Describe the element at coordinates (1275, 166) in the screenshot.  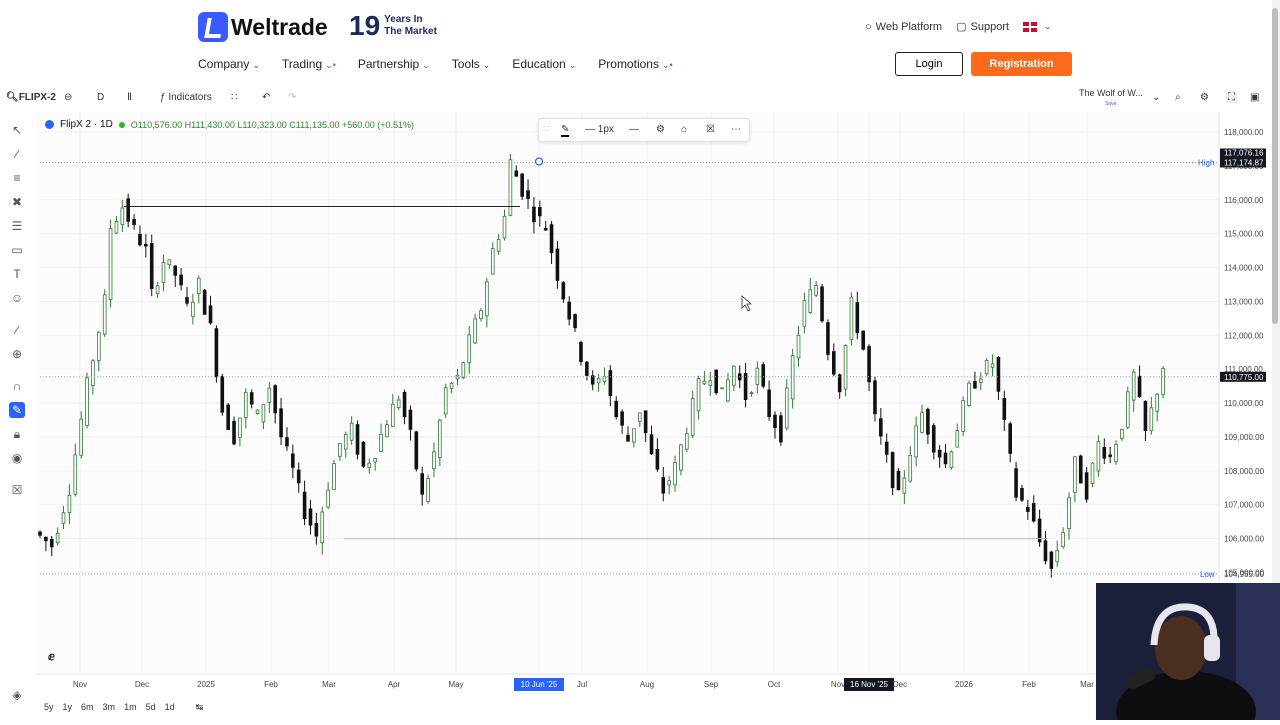
I see `page-scrollbar-thumb` at that location.